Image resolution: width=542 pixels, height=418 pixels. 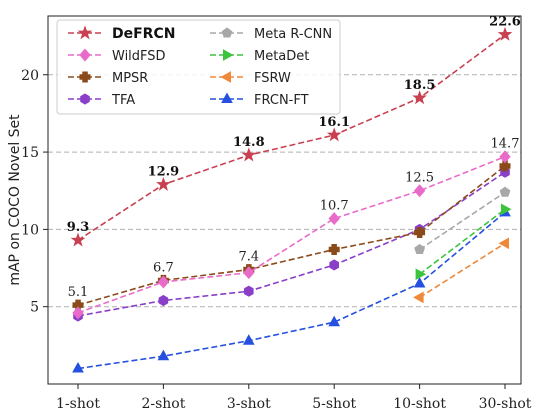 What do you see at coordinates (249, 291) in the screenshot?
I see `point-tfa-3-shot` at bounding box center [249, 291].